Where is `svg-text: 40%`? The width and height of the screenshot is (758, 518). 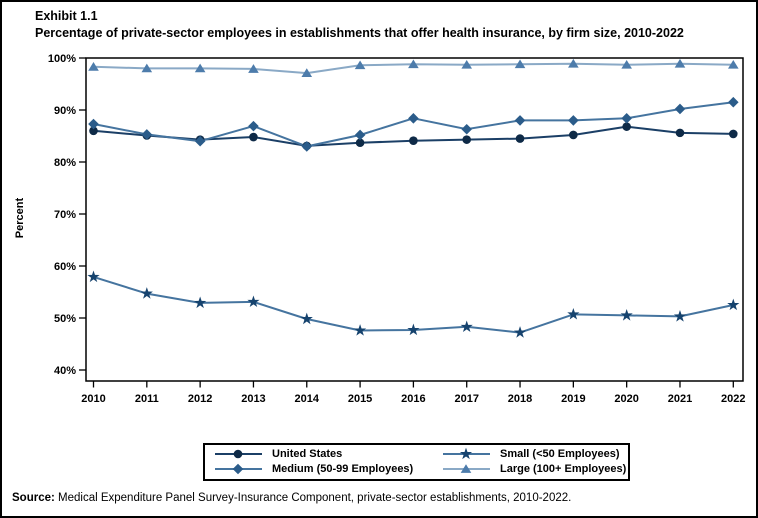
svg-text: 40% is located at coordinates (65, 371).